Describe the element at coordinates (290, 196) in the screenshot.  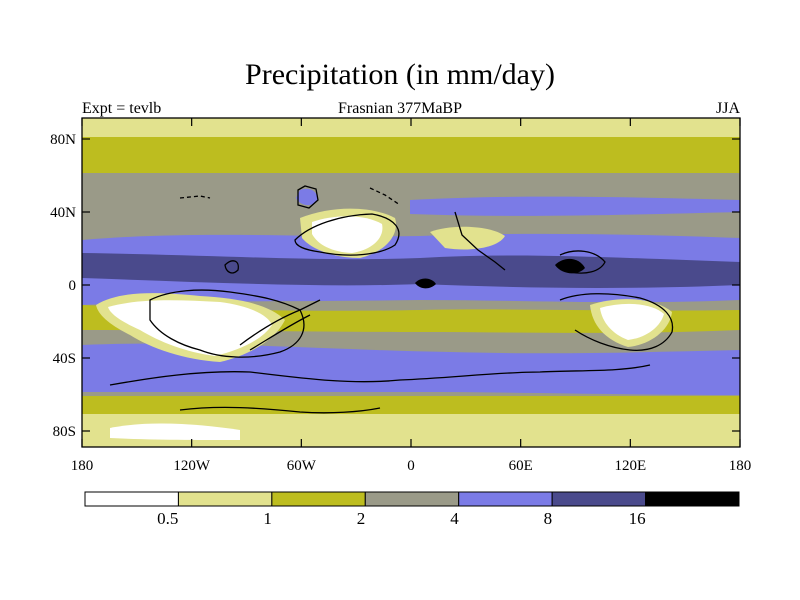
I see `coast-north-dashed` at that location.